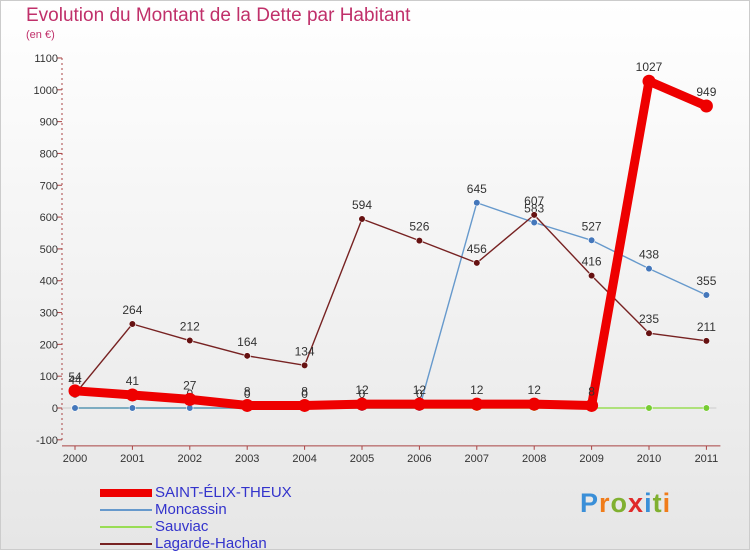 The width and height of the screenshot is (750, 553). I want to click on data-label: 526, so click(419, 227).